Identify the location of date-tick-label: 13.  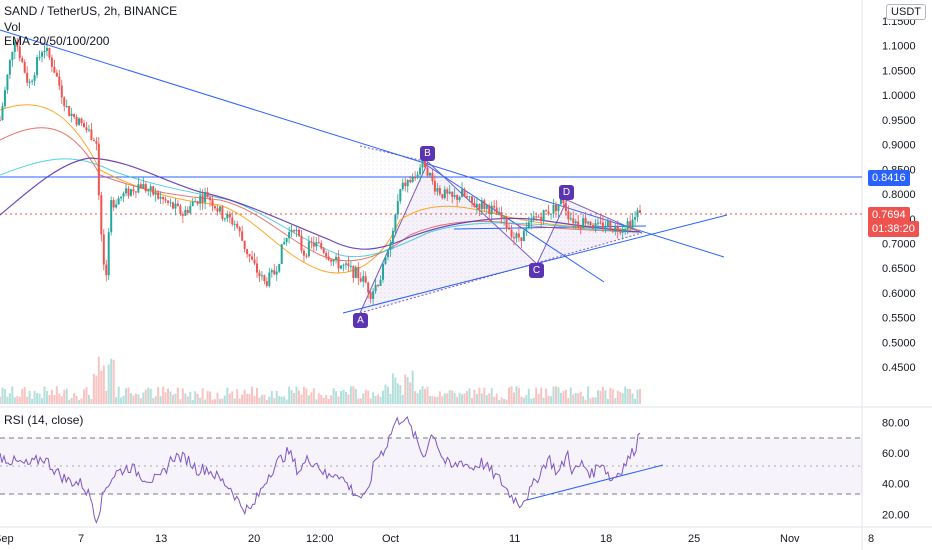
(161, 539).